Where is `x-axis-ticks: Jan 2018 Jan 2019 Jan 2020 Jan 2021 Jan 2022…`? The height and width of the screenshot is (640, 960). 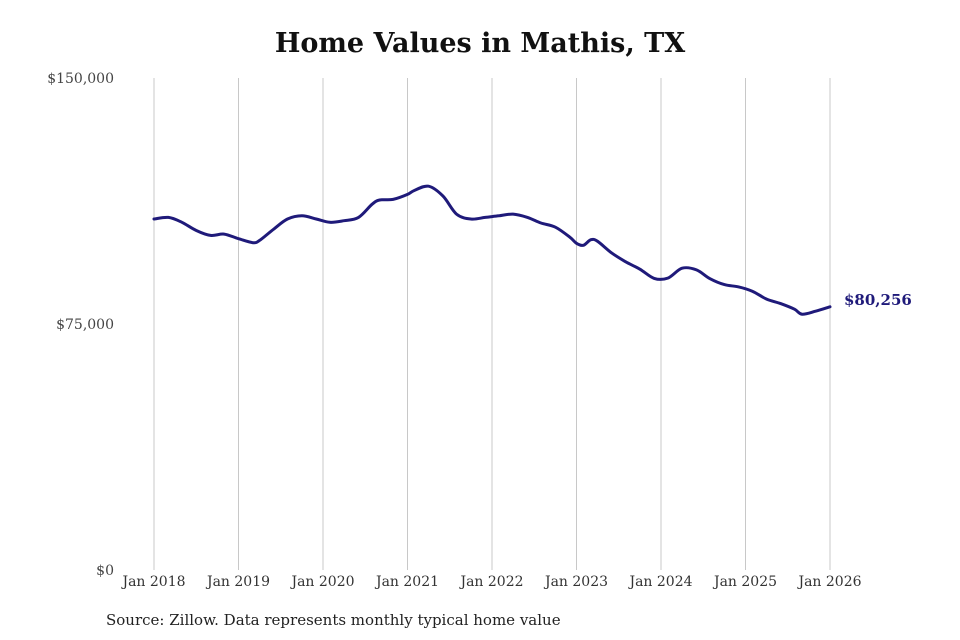
x-axis-ticks: Jan 2018 Jan 2019 Jan 2020 Jan 2021 Jan 2022… is located at coordinates (490, 582).